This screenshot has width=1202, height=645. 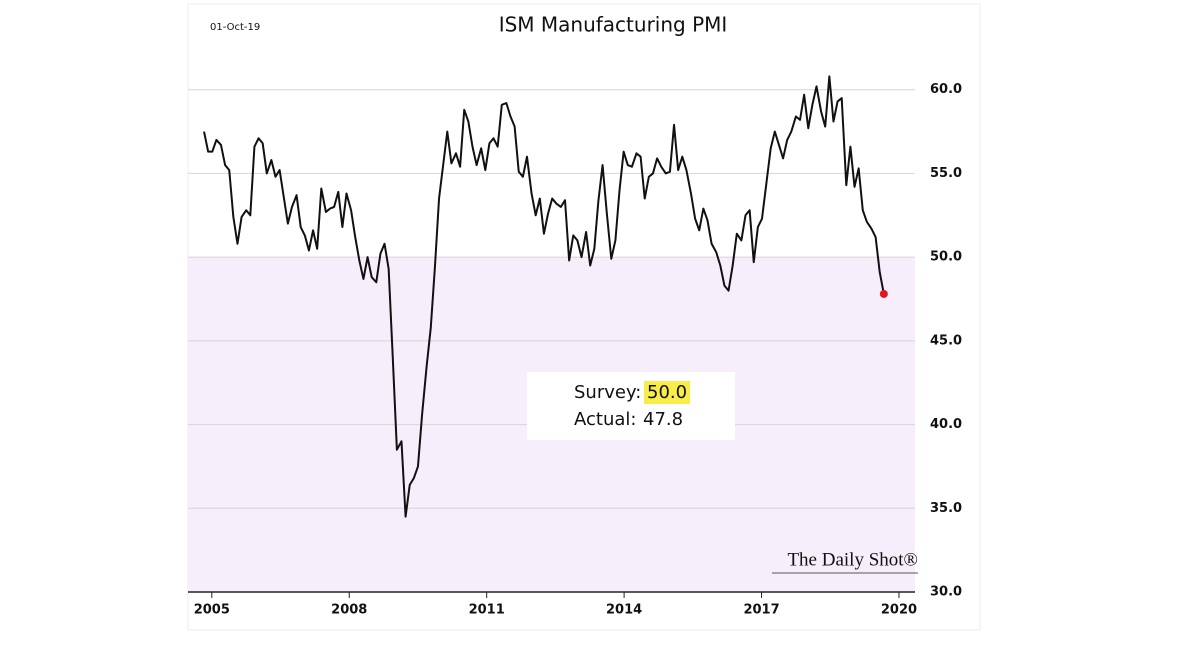 I want to click on actual-value: 47.8, so click(x=663, y=419).